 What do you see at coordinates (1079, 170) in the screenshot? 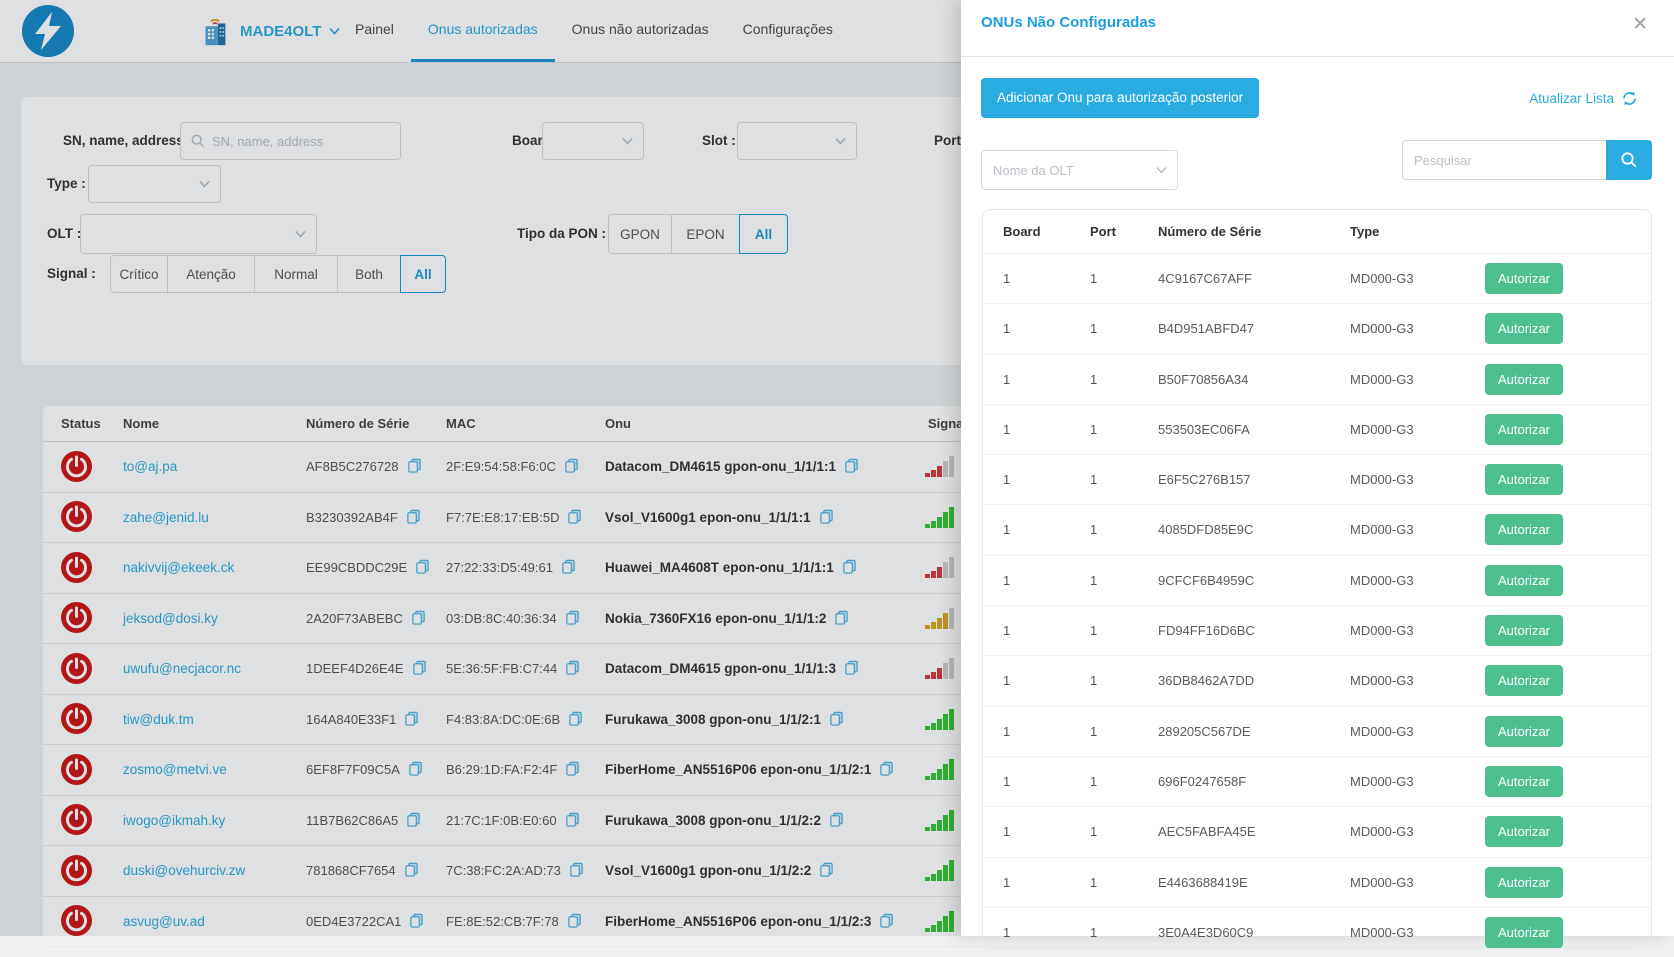
I see `drawer-olt-select: Nome da OLT` at bounding box center [1079, 170].